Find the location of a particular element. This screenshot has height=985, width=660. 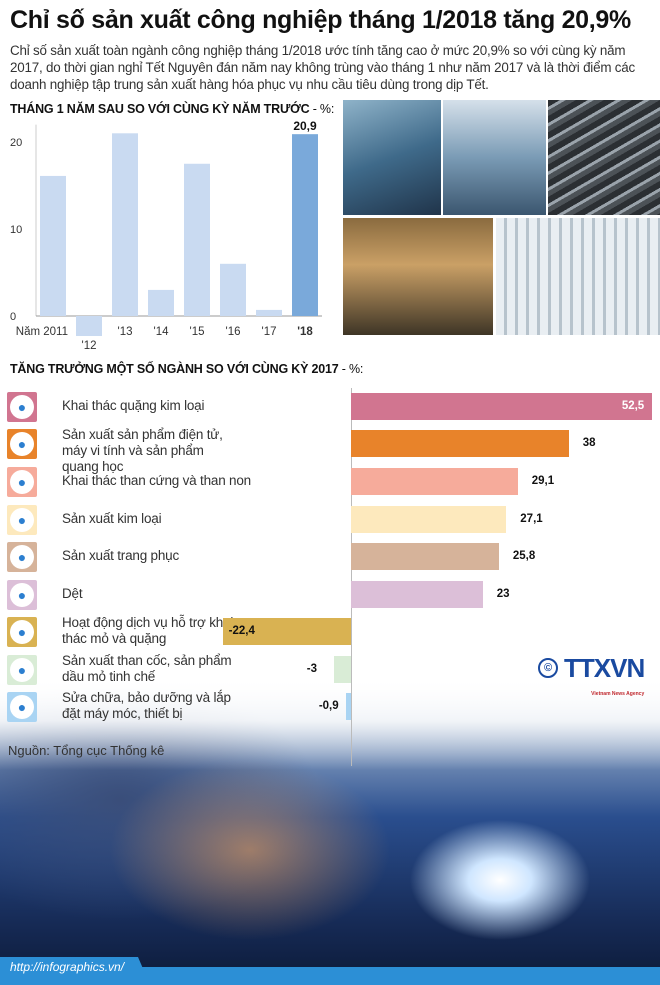

pickaxe-icon: ● is located at coordinates (22, 407).